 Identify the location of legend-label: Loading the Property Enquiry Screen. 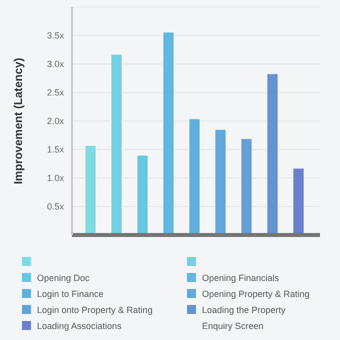
(244, 318).